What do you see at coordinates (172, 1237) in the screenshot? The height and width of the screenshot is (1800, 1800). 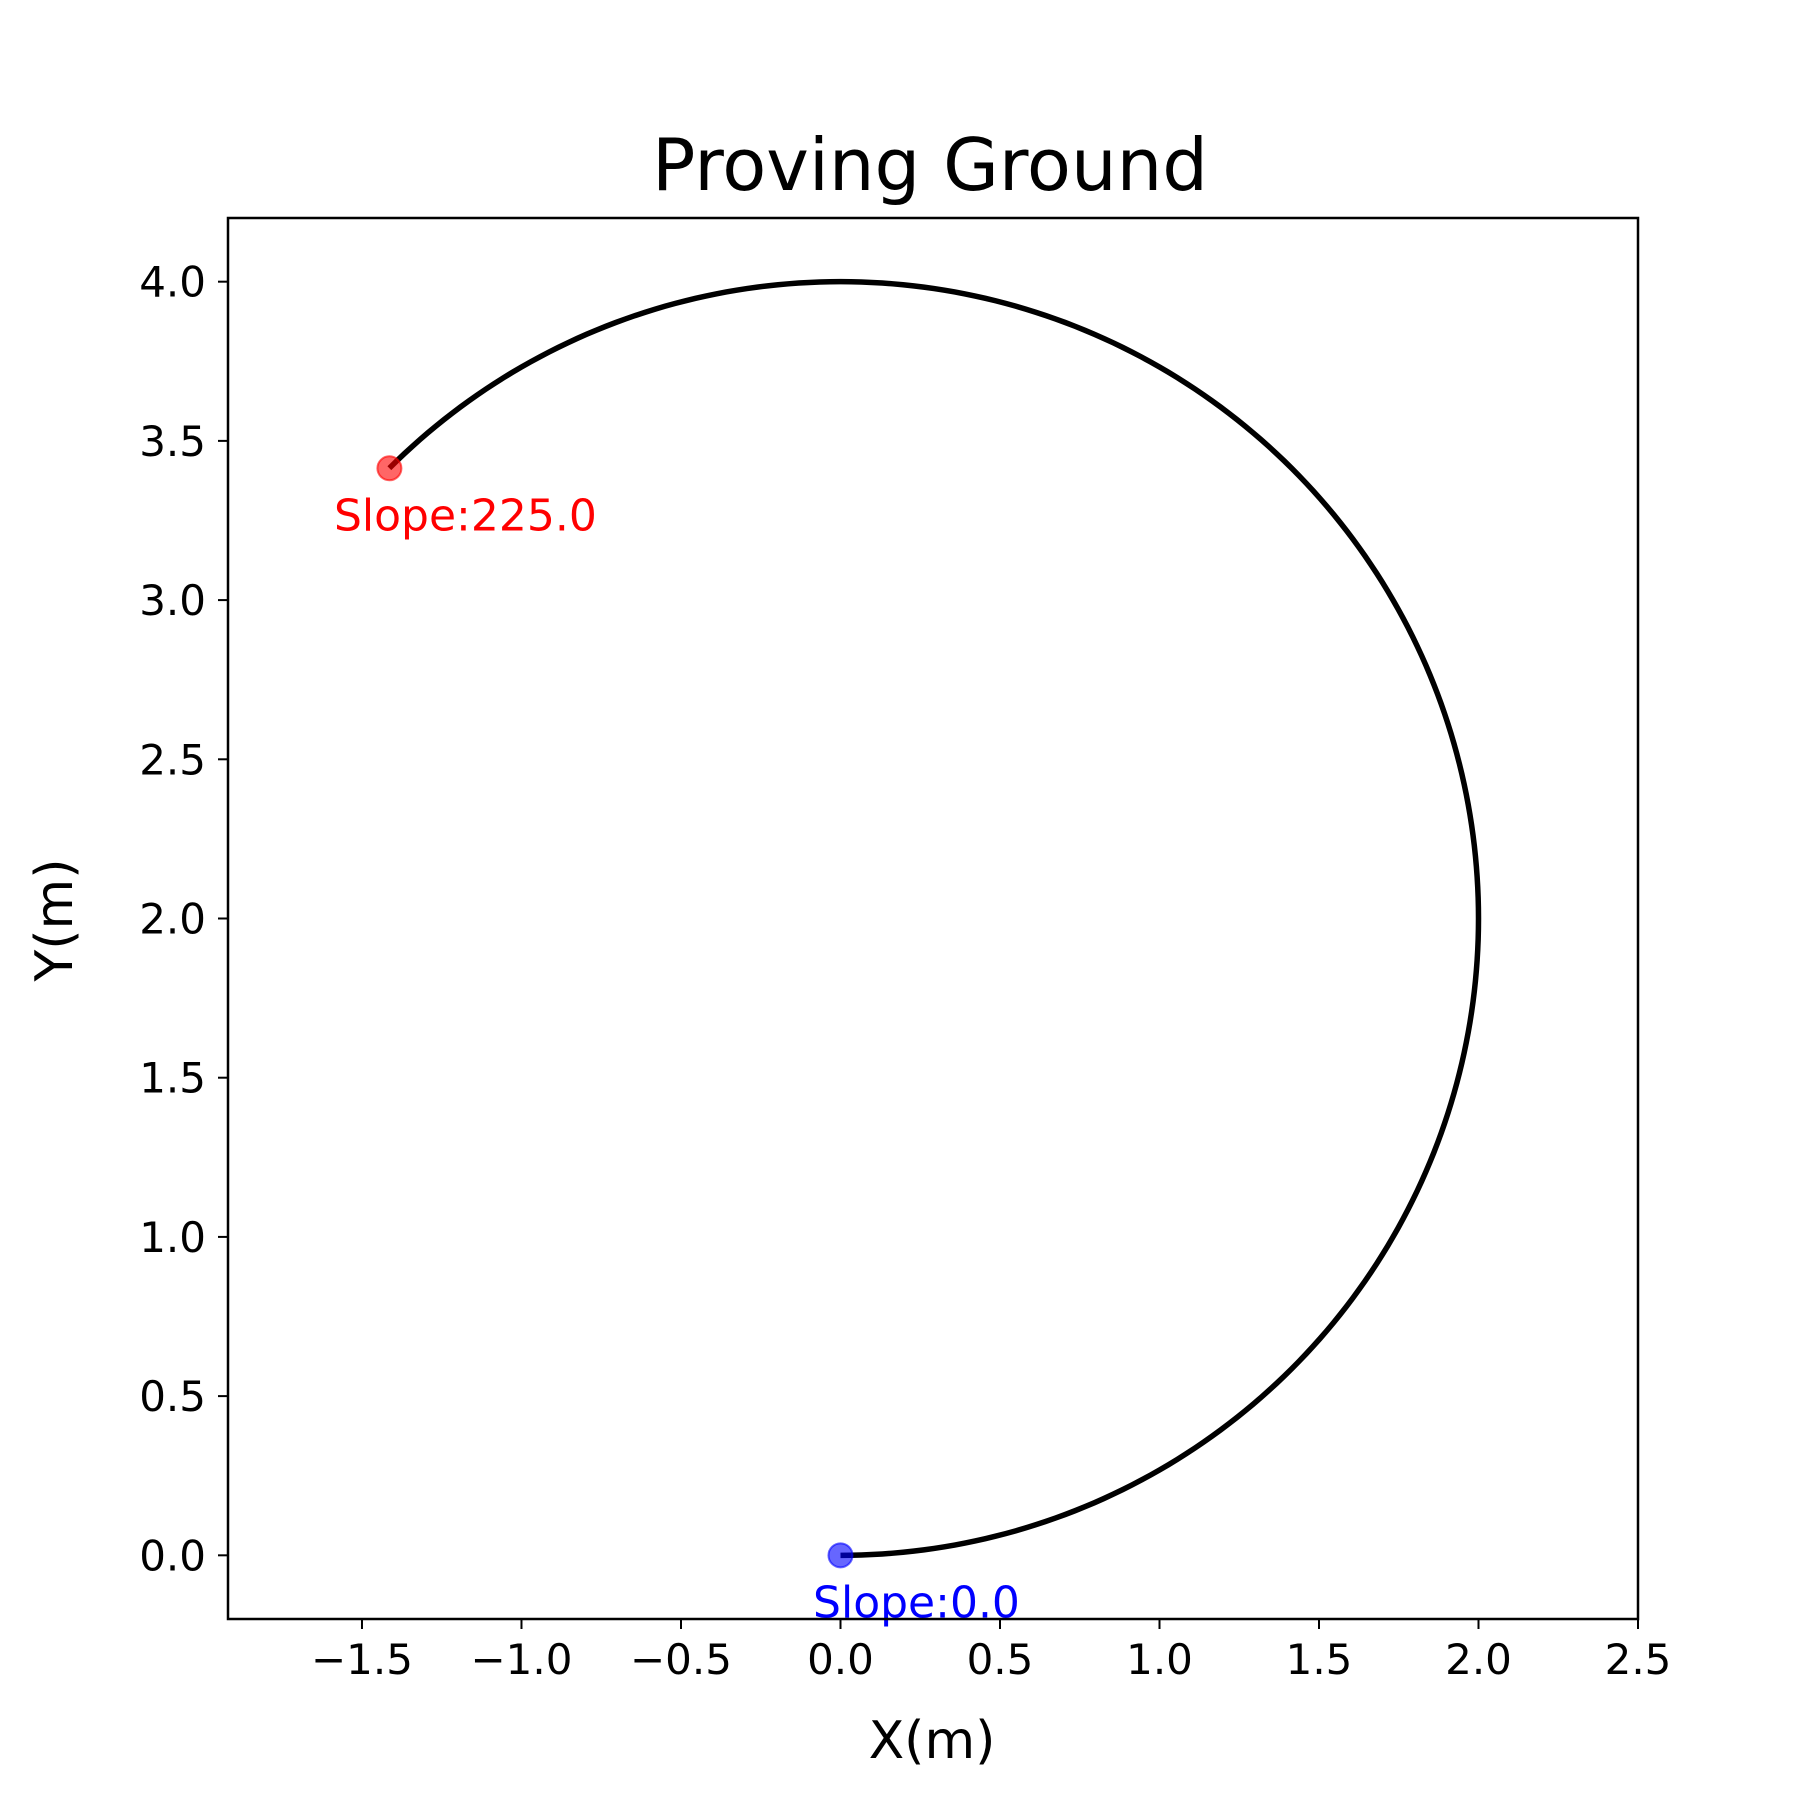 I see `y-tick-label: 1.0` at bounding box center [172, 1237].